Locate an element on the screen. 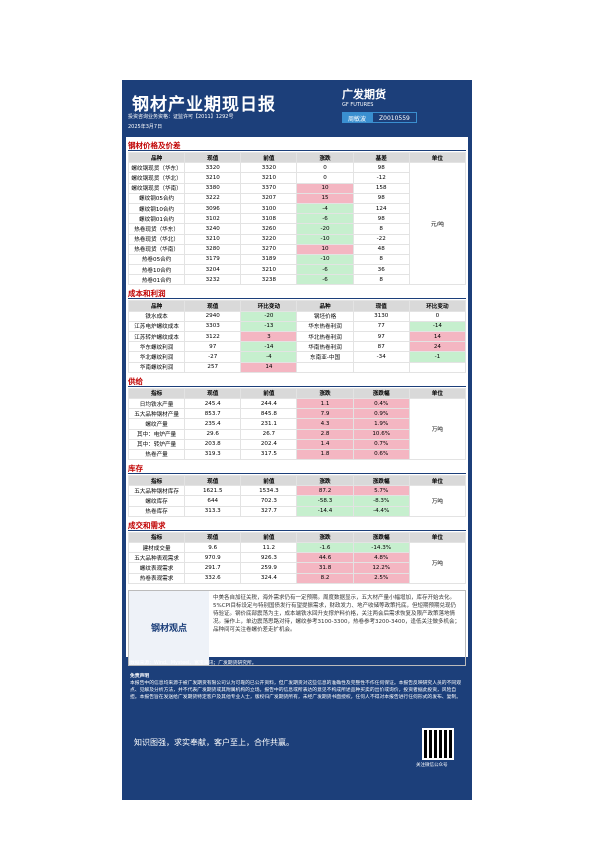 This screenshot has width=595, height=842. analyst: 周敏波 Z0010559 is located at coordinates (379, 117).